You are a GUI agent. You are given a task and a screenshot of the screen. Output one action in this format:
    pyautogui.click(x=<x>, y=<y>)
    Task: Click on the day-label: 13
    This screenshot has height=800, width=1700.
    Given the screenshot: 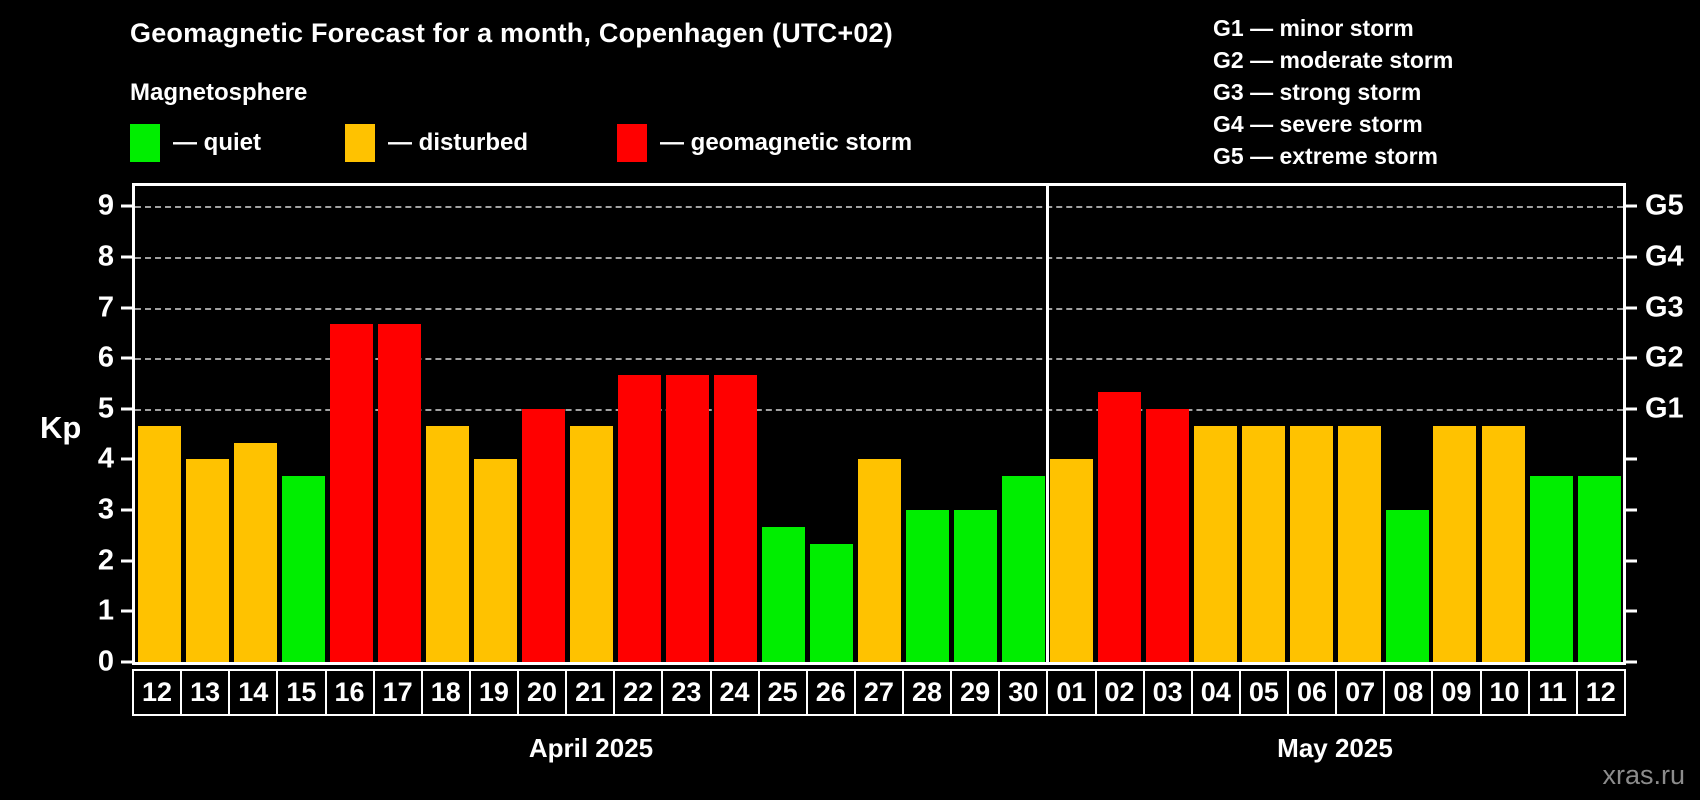 What is the action you would take?
    pyautogui.click(x=205, y=692)
    